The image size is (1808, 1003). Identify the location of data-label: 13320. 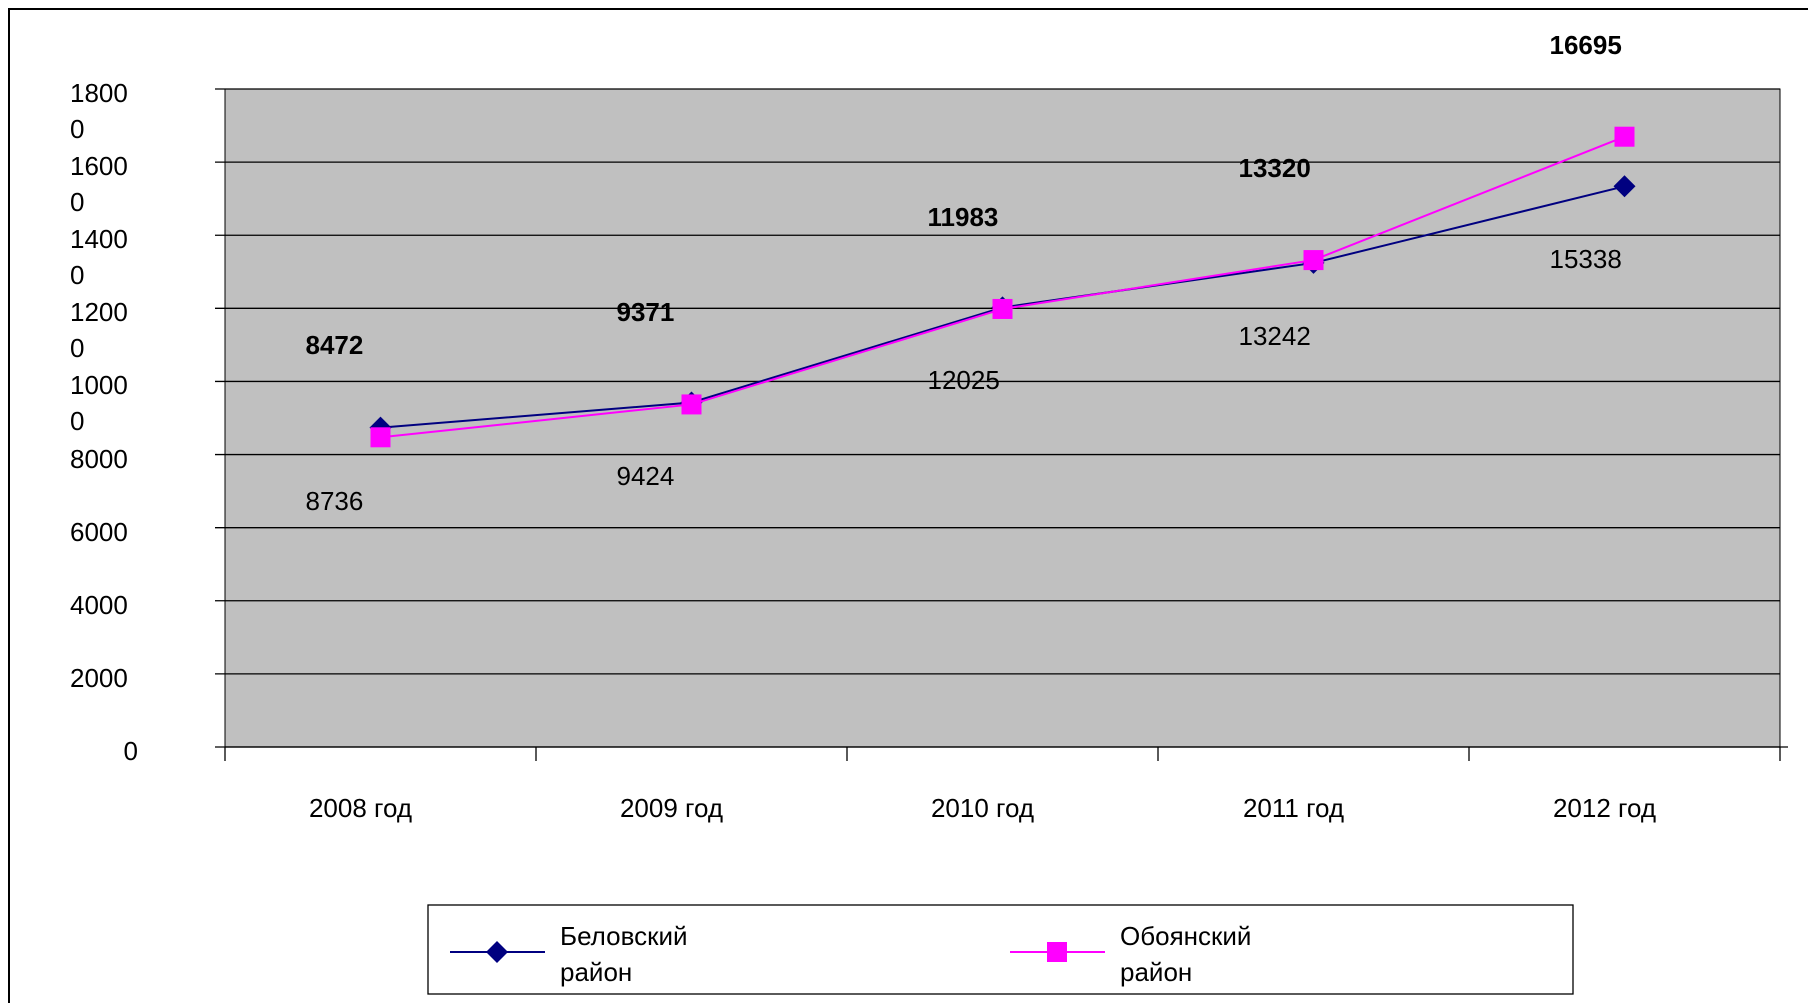
(1274, 168).